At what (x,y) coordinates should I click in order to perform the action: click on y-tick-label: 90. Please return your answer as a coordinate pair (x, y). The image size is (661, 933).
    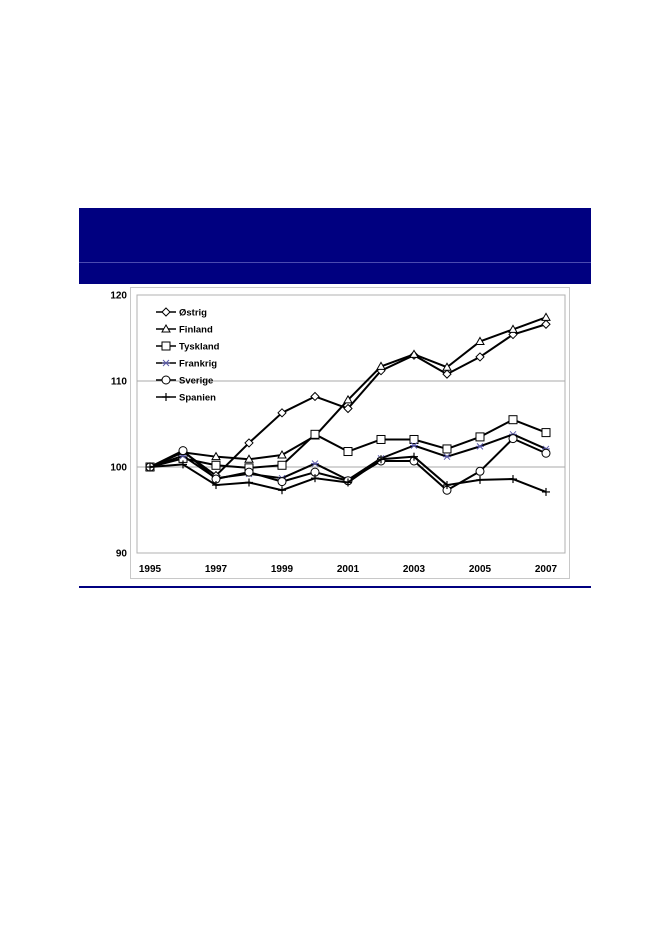
    Looking at the image, I should click on (122, 554).